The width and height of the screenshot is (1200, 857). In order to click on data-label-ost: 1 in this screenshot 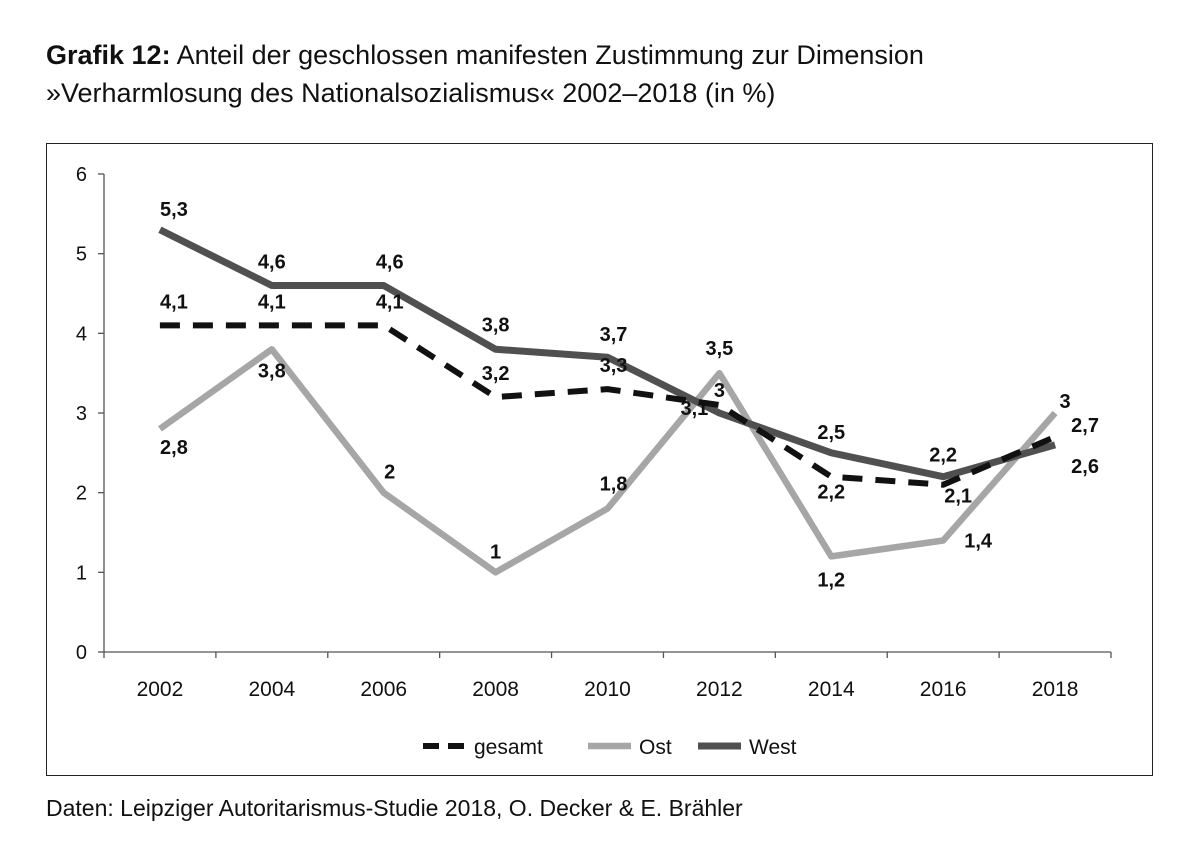, I will do `click(495, 552)`.